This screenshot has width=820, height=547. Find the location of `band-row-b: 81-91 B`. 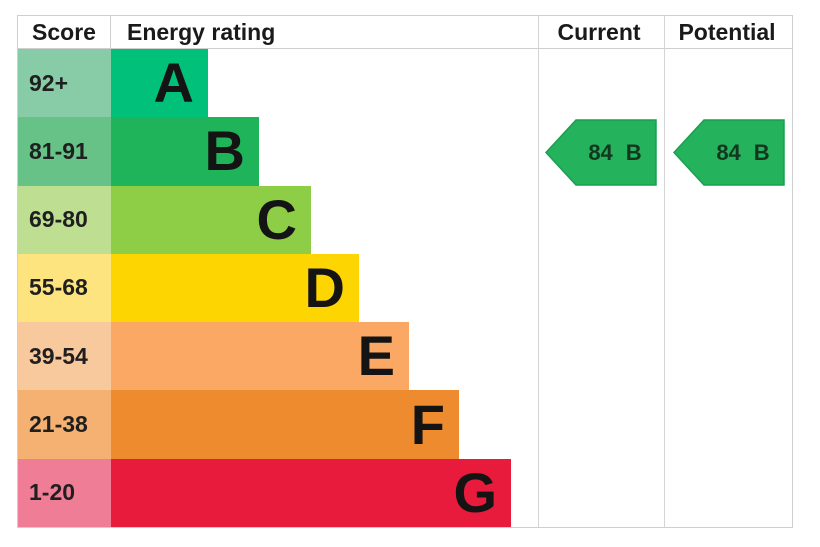

band-row-b: 81-91 B is located at coordinates (405, 151).